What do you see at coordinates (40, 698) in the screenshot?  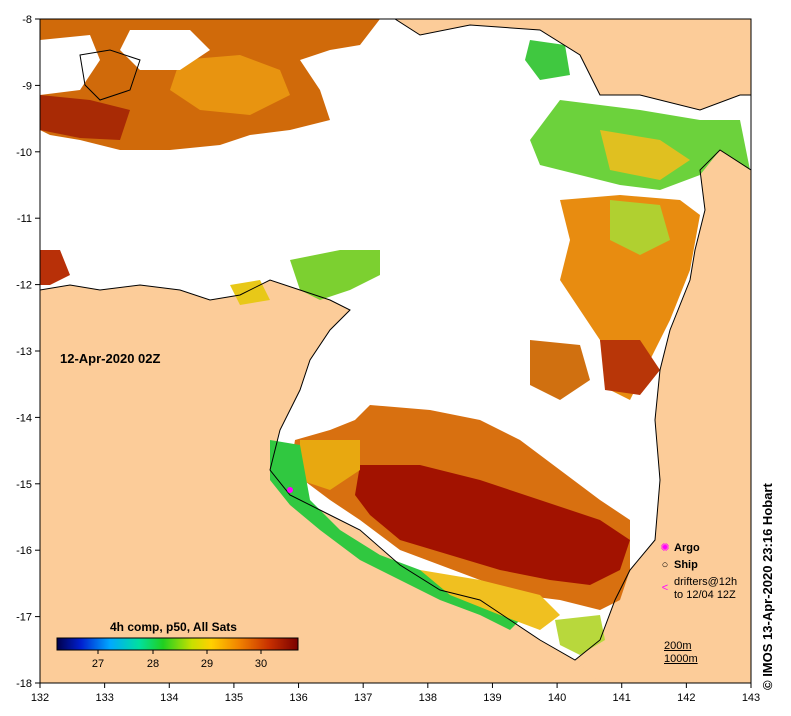 I see `lon-tick-label: 132` at bounding box center [40, 698].